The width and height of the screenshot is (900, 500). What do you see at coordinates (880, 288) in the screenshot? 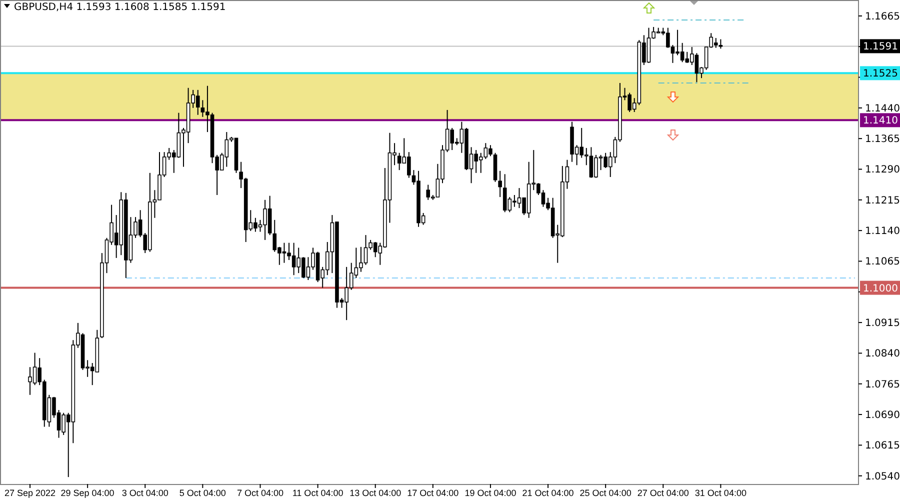
I see `ref-line-label: 1.1000` at bounding box center [880, 288].